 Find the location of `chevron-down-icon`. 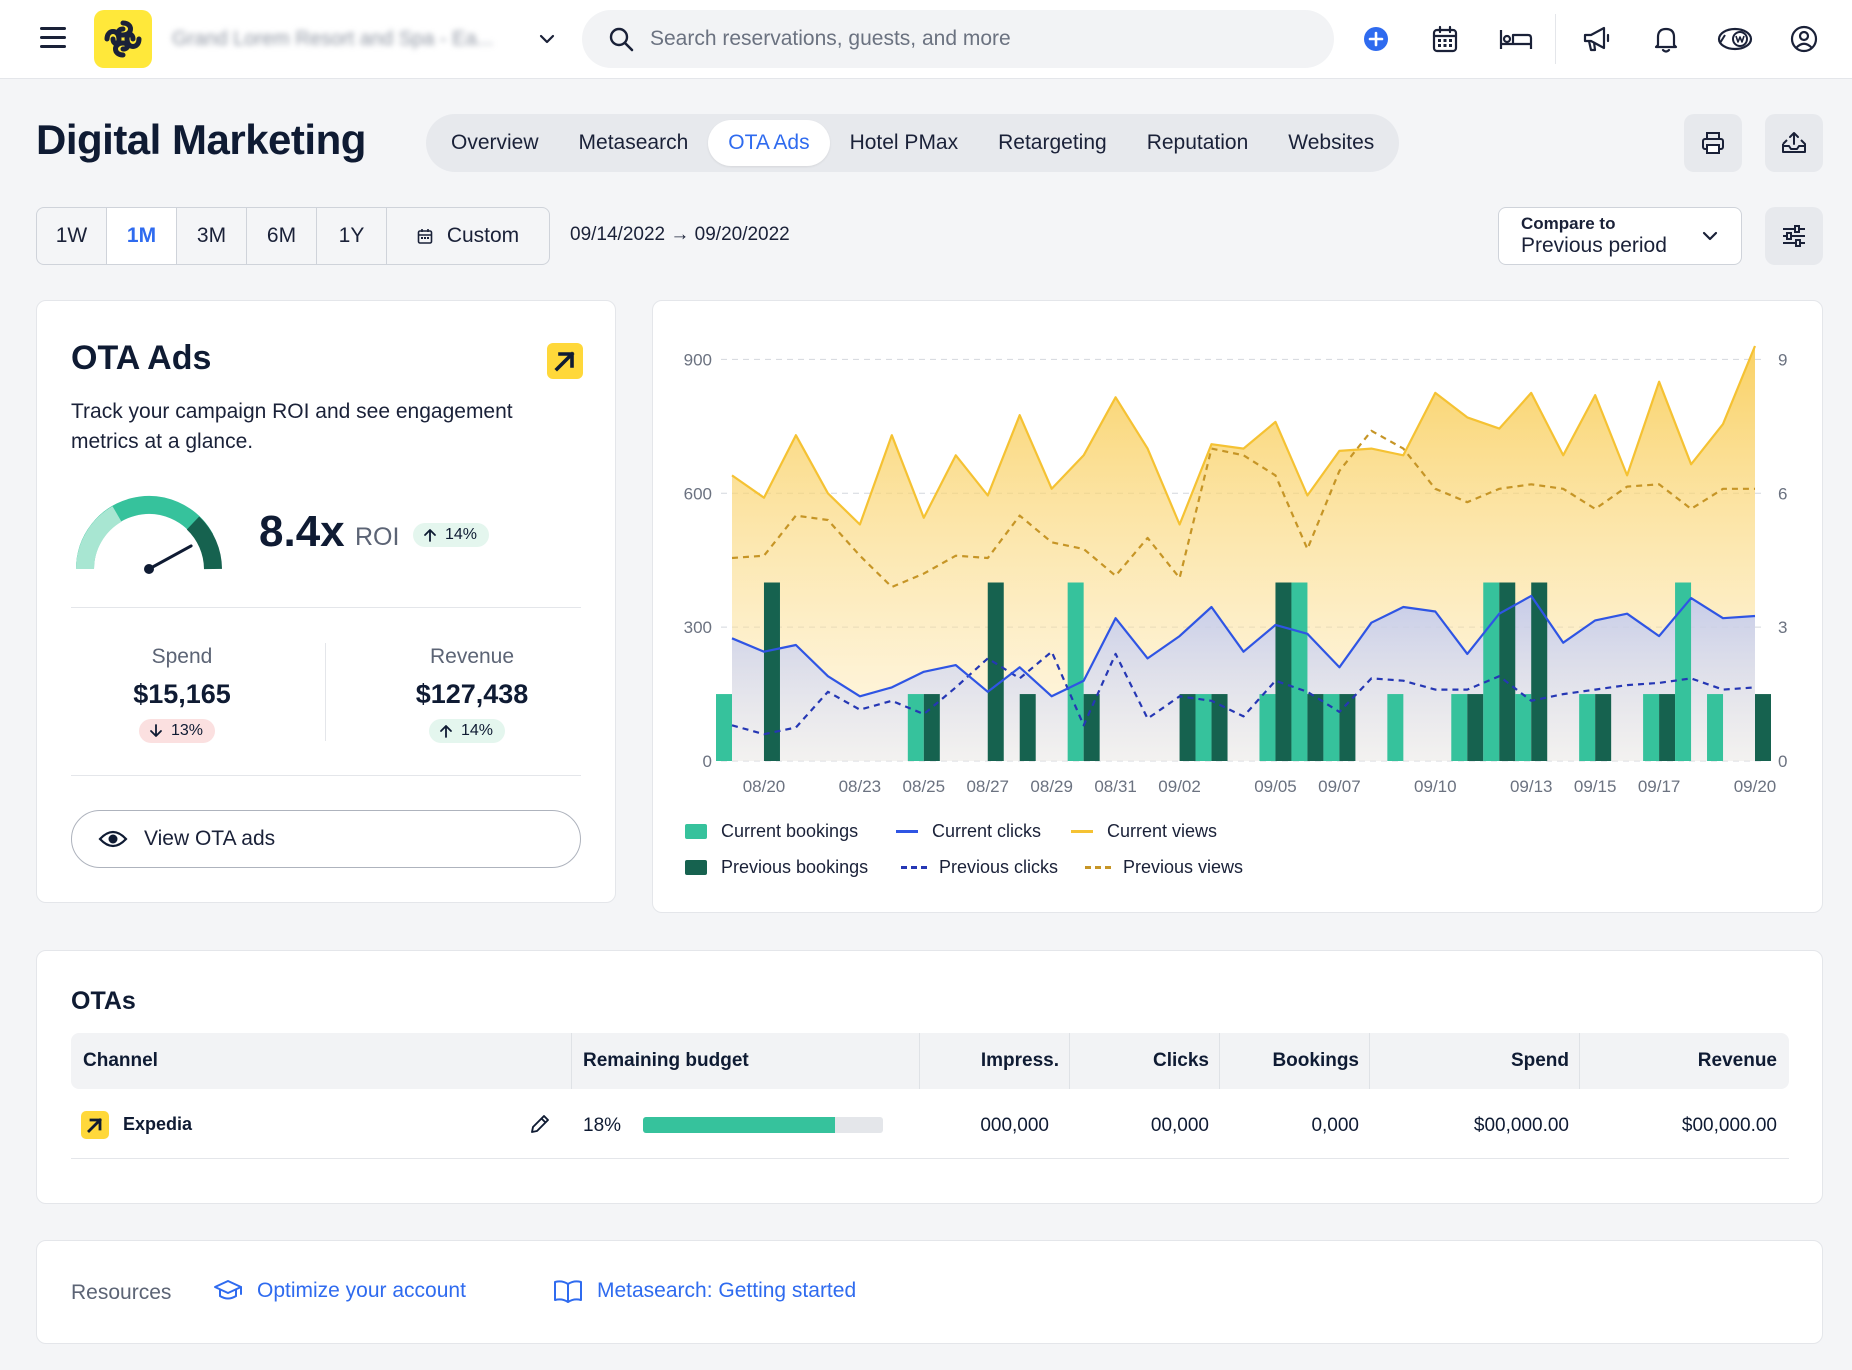

chevron-down-icon is located at coordinates (1710, 236).